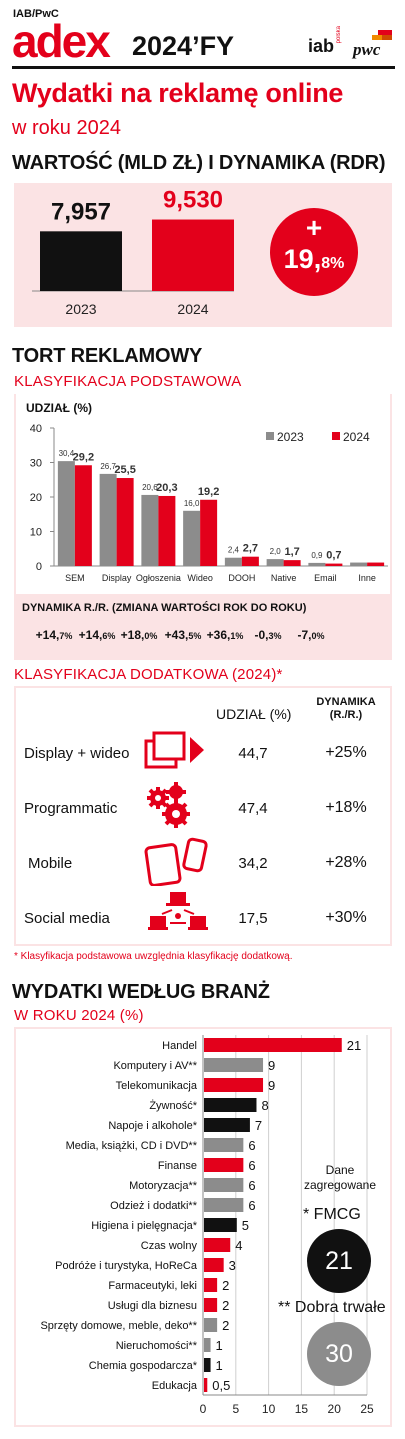 This screenshot has width=405, height=1439. What do you see at coordinates (264, 1105) in the screenshot?
I see `industry-value-3: 8` at bounding box center [264, 1105].